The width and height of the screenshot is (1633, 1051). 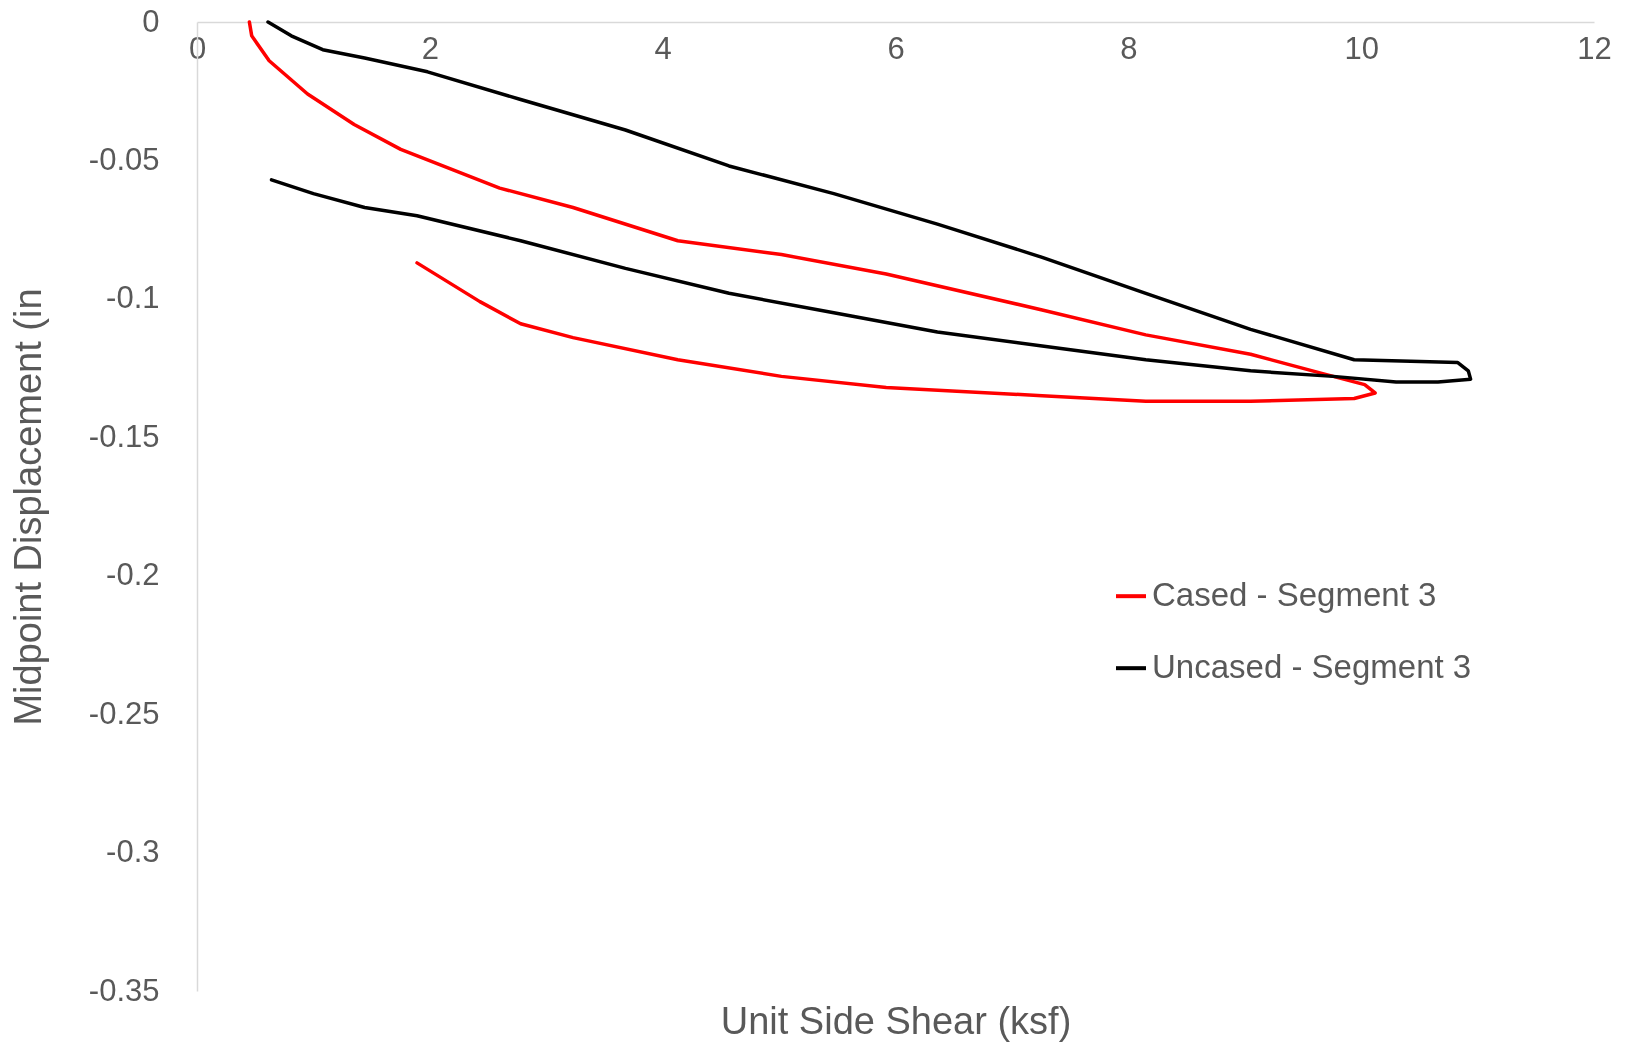 What do you see at coordinates (663, 48) in the screenshot?
I see `x-tick-label: 4` at bounding box center [663, 48].